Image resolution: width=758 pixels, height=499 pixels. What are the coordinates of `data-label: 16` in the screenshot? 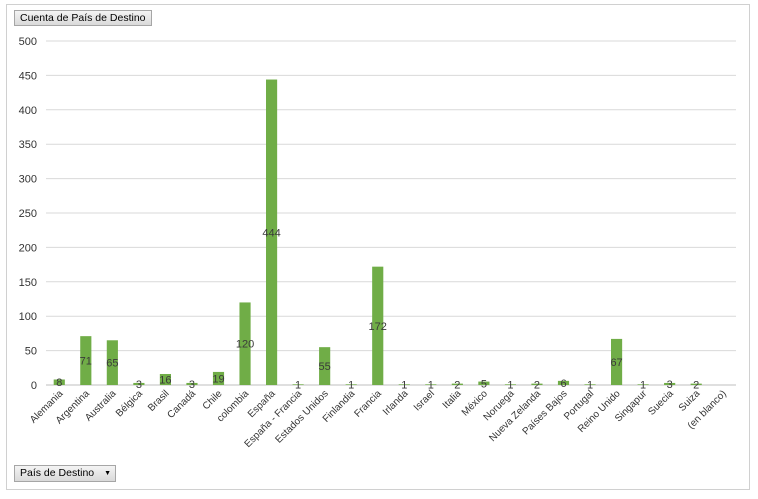 It's located at (165, 380).